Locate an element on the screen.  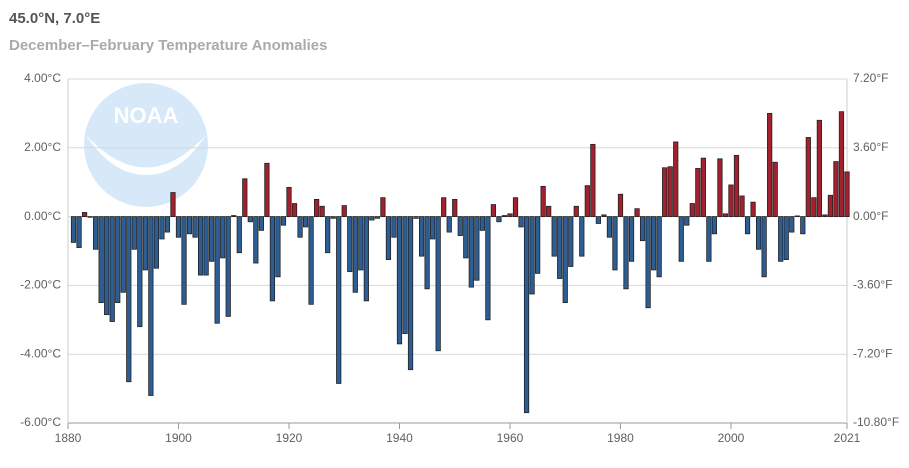
x-tick-label: 1980 is located at coordinates (620, 438).